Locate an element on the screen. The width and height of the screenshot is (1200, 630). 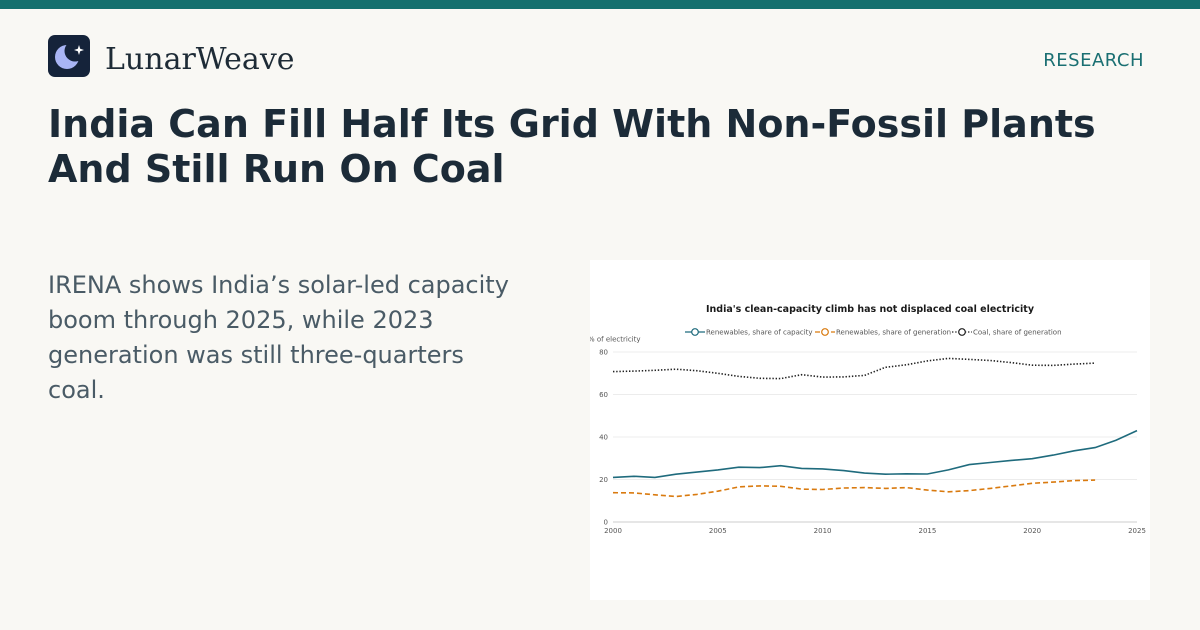
legend-item-0: Renewables, share of capacity is located at coordinates (749, 332).